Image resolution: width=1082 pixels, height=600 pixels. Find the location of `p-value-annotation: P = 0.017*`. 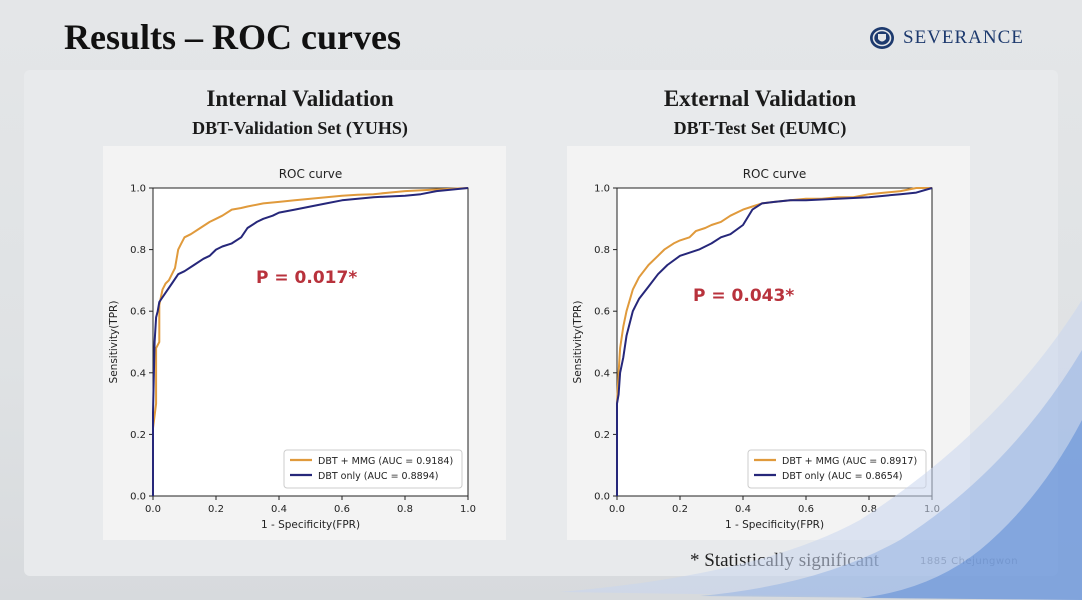

p-value-annotation: P = 0.017* is located at coordinates (306, 278).